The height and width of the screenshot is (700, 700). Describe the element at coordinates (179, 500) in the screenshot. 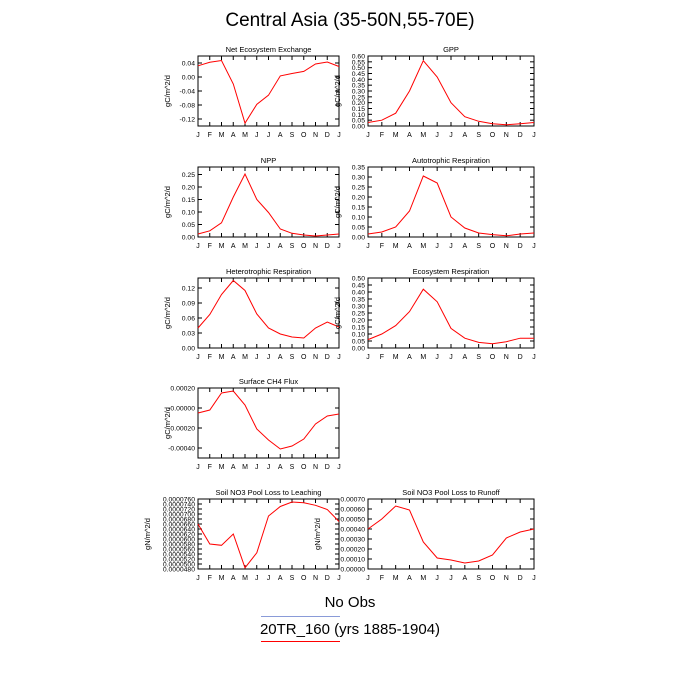

I see `y-tick-label: 0.0000760` at that location.